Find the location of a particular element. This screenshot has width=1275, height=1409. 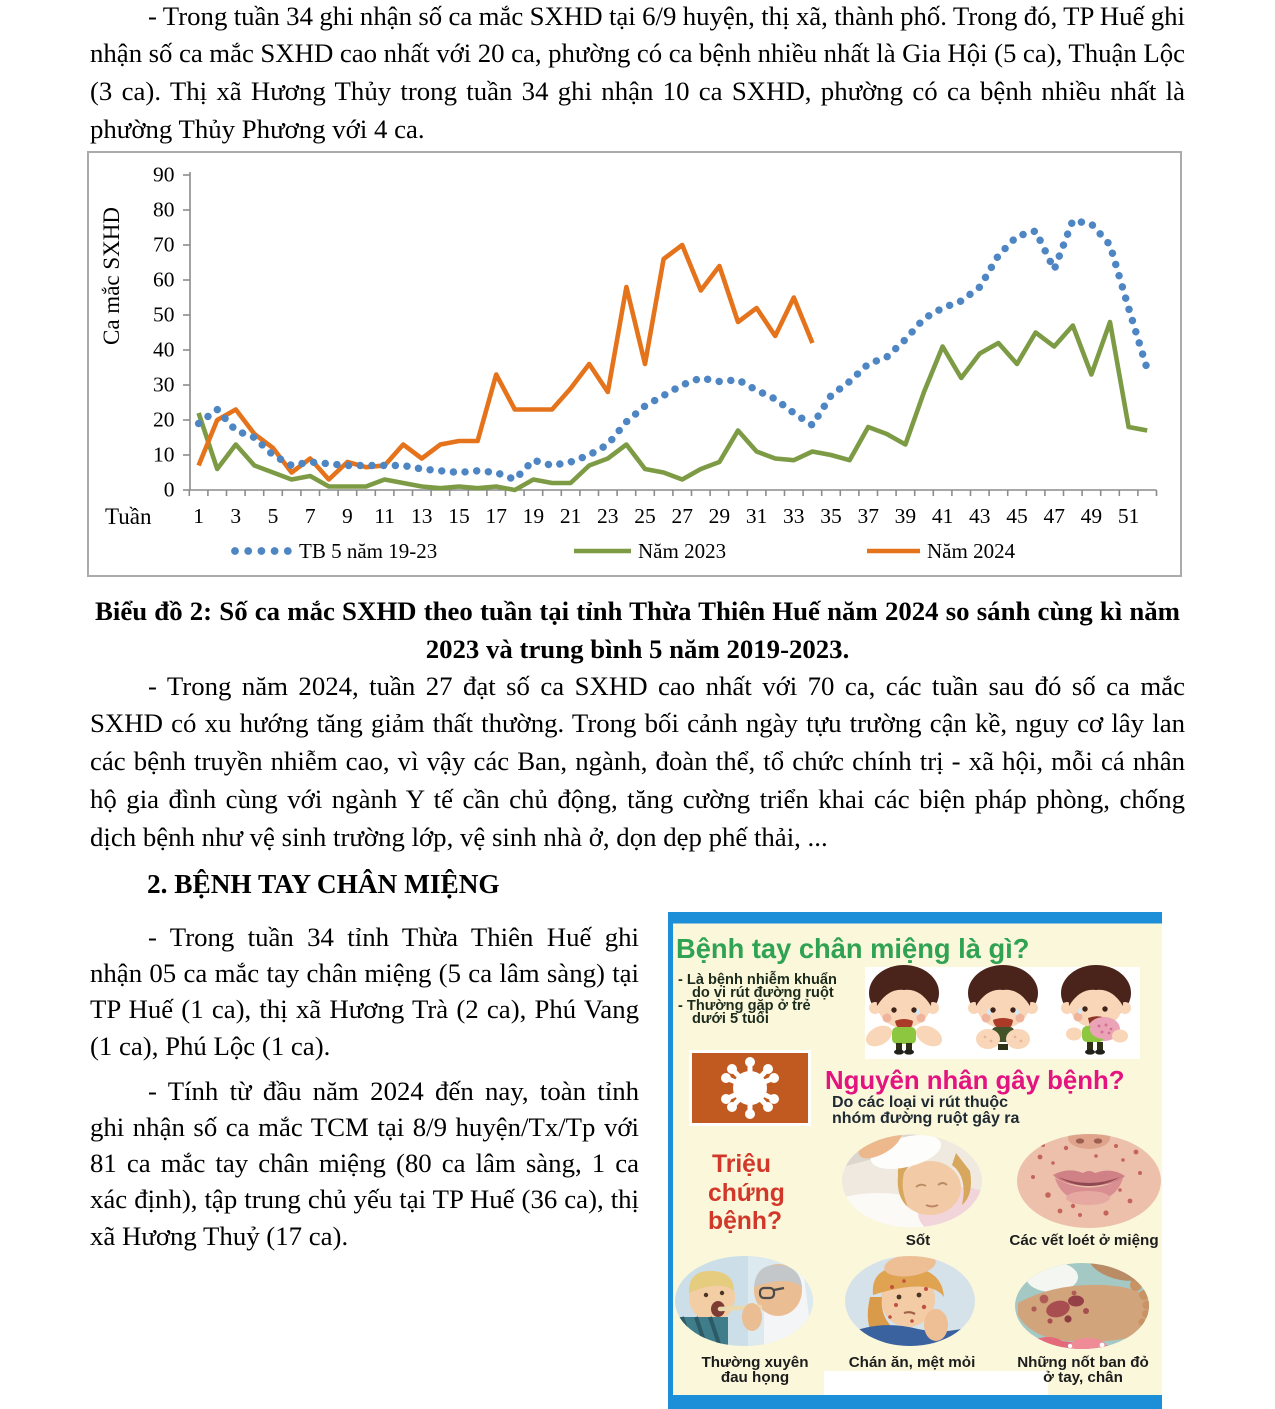

svg-text: Tuần is located at coordinates (128, 516).